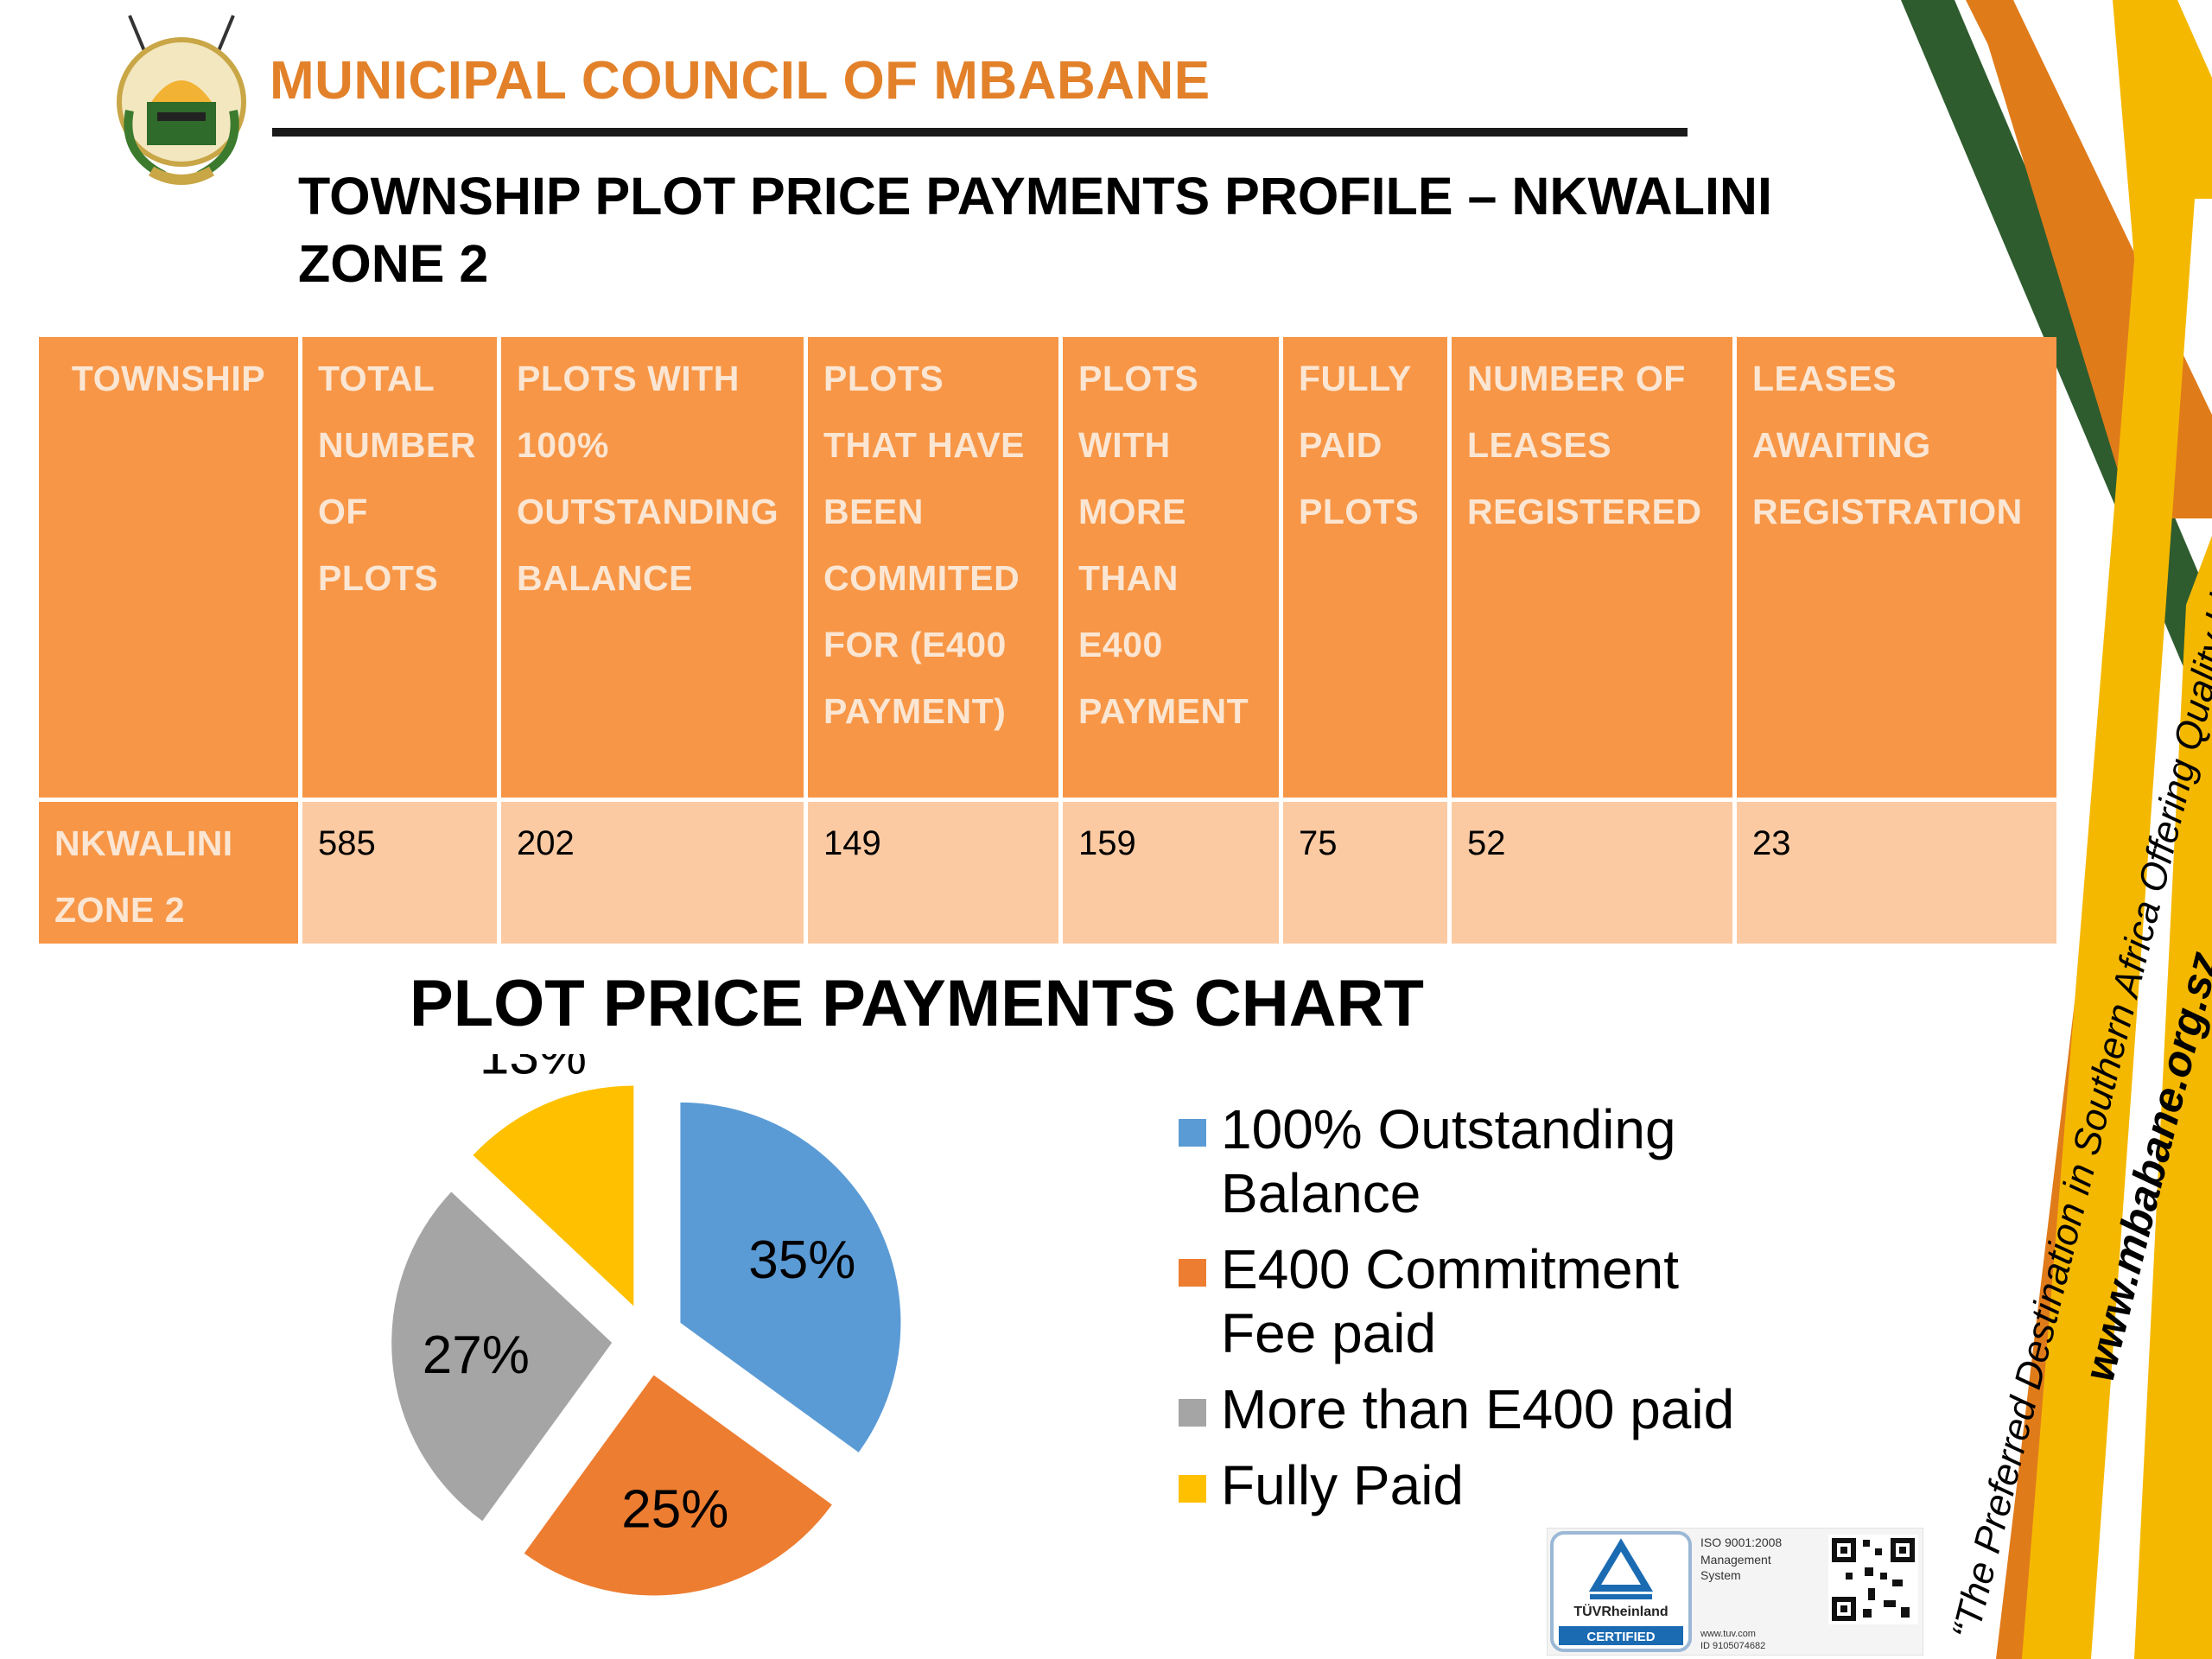 The width and height of the screenshot is (2212, 1659). I want to click on certified-label: CERTIFIED, so click(1620, 1637).